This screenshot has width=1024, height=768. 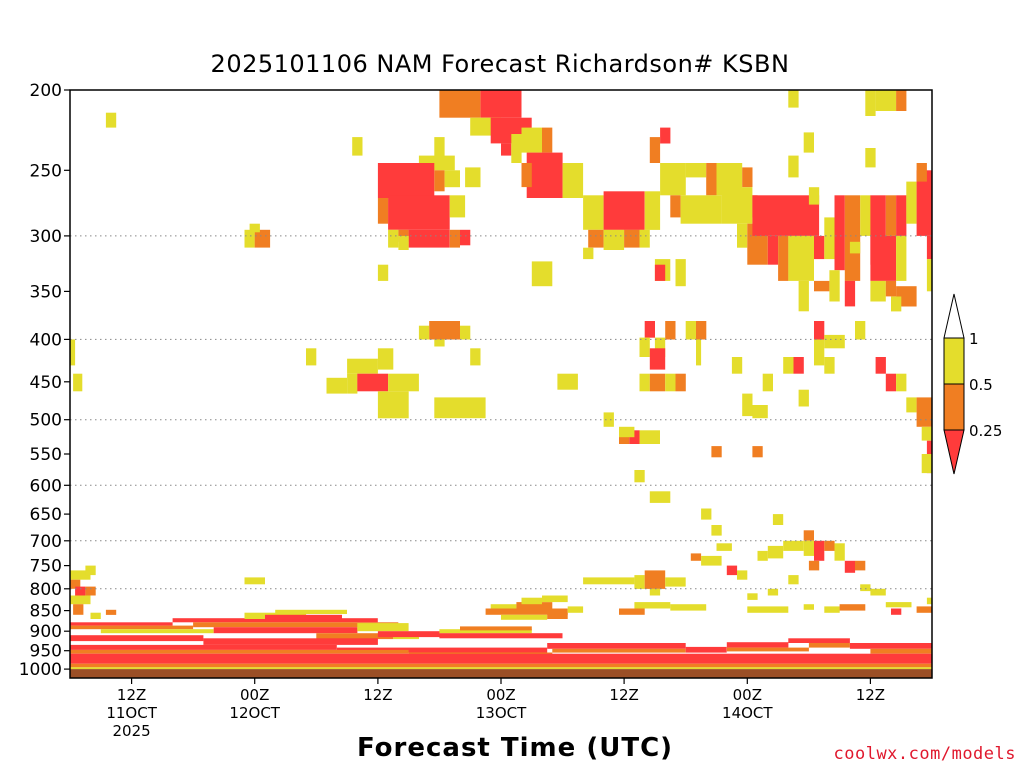 I want to click on x-tick-label: 11OCT, so click(x=131, y=713).